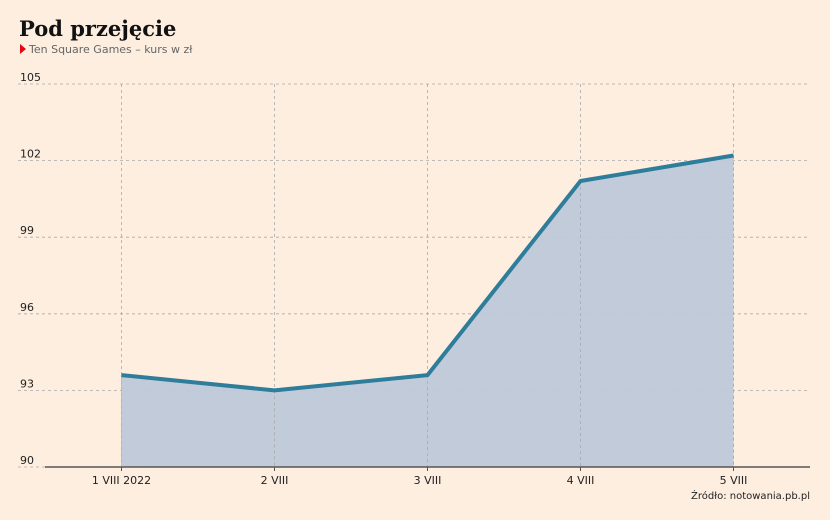  I want to click on y-tick-label: 90, so click(27, 460).